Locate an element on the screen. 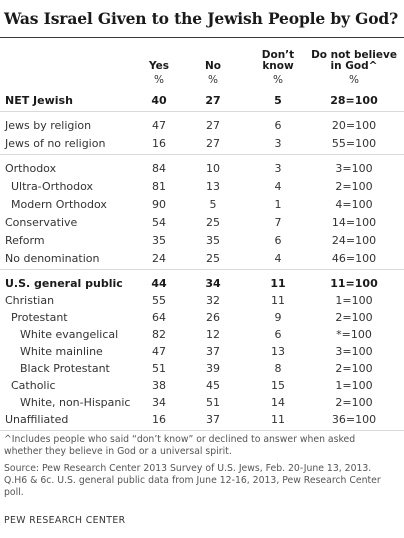 This screenshot has width=404, height=538. cell-no: 34 is located at coordinates (213, 283).